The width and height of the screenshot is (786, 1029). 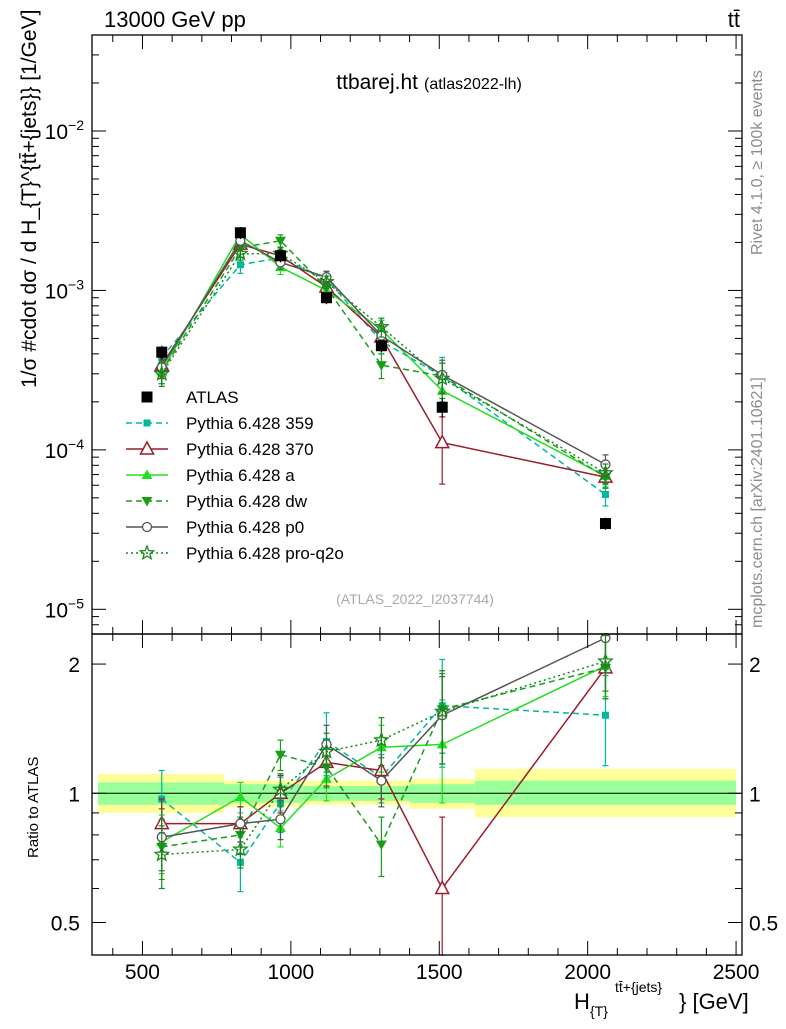 I want to click on main-y-tick-label-1: 10⁻³, so click(x=65, y=289).